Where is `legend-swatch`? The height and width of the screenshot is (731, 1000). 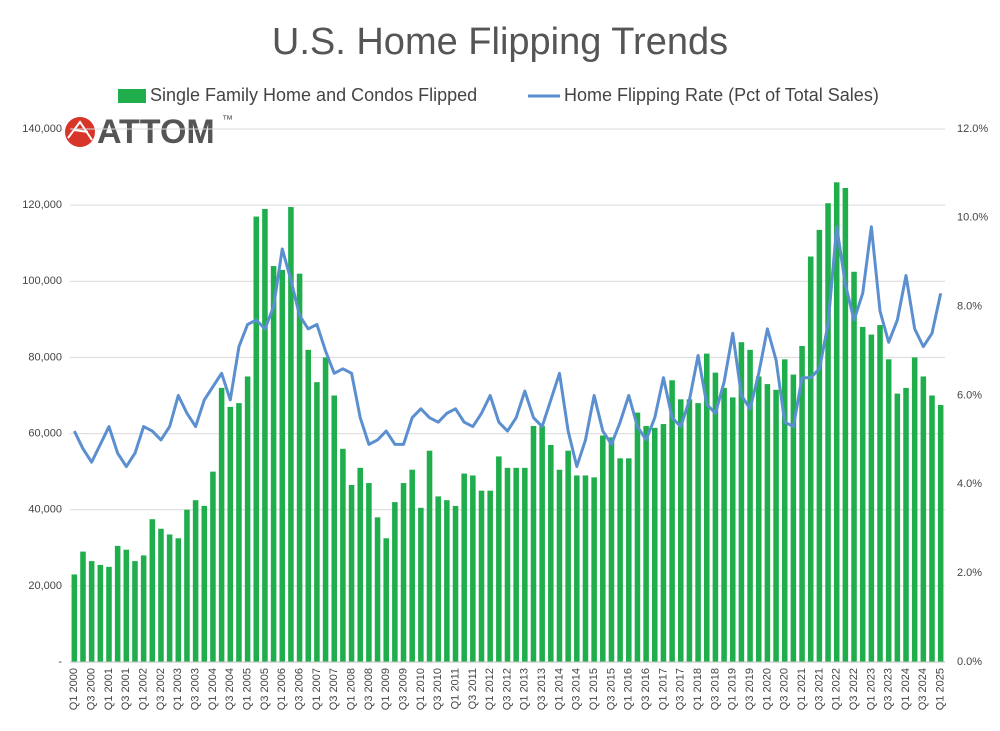
legend-swatch is located at coordinates (132, 96).